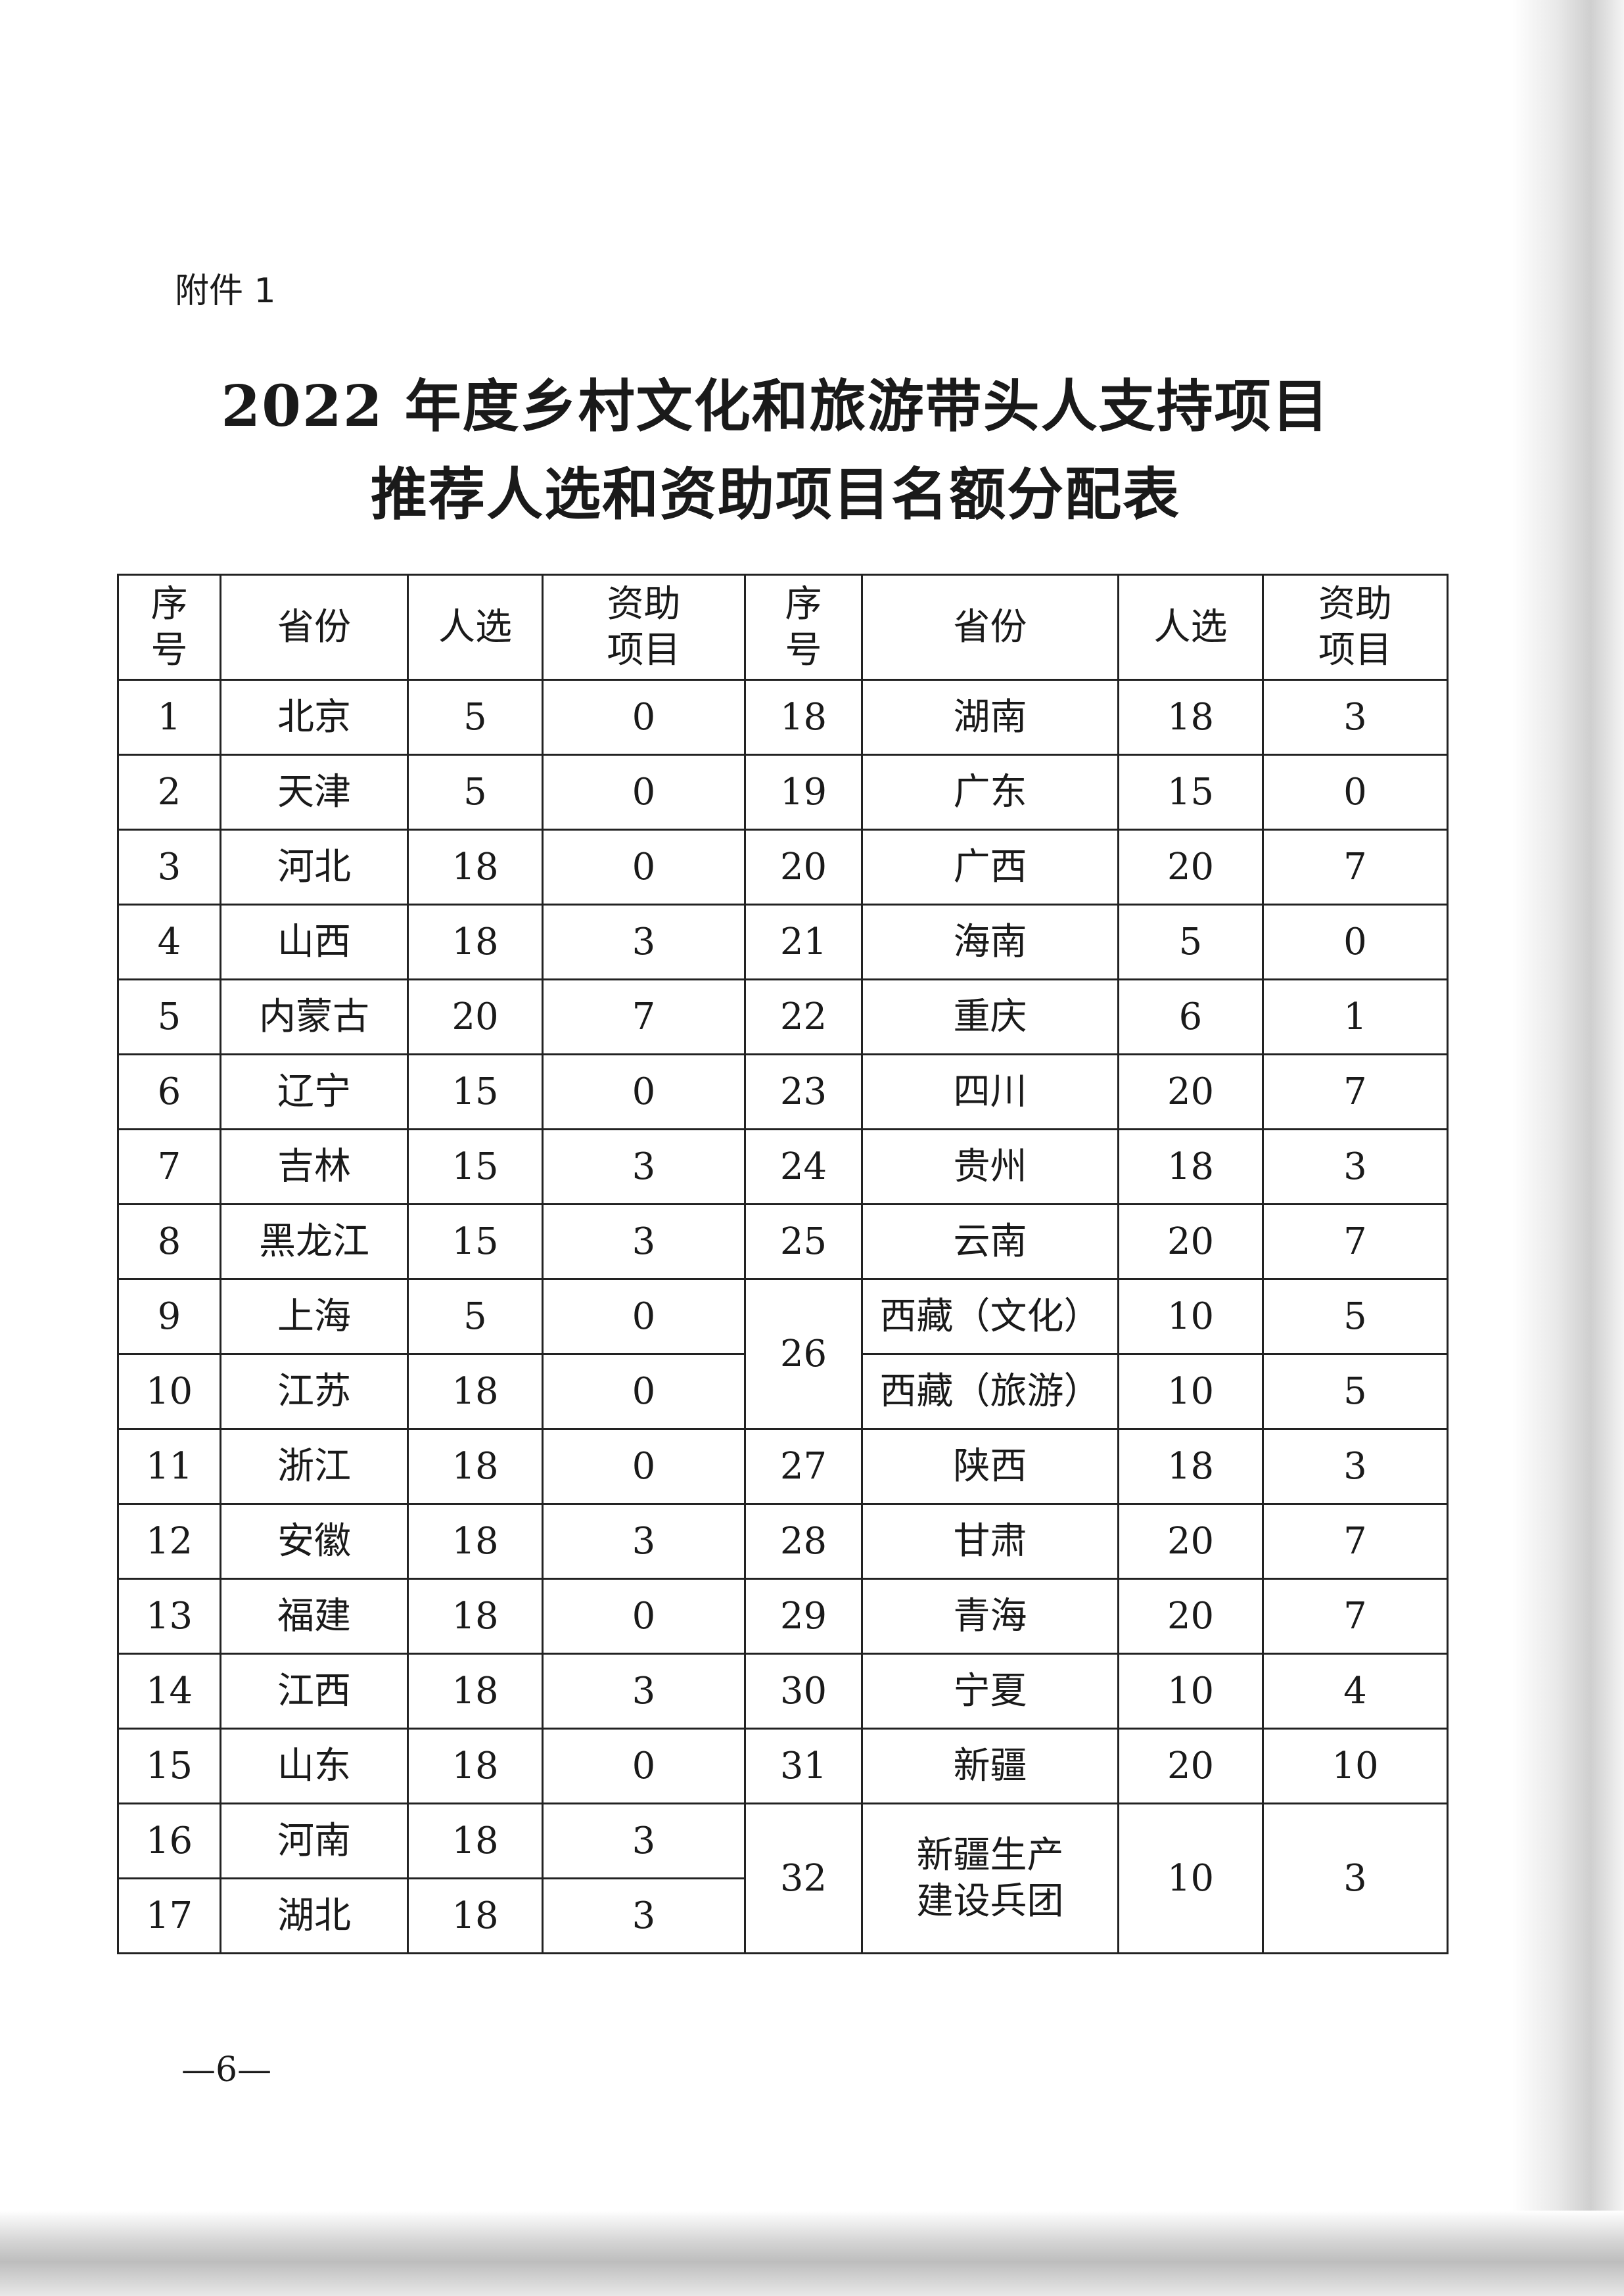 The width and height of the screenshot is (1624, 2296). What do you see at coordinates (169, 792) in the screenshot?
I see `seq-cell: 2` at bounding box center [169, 792].